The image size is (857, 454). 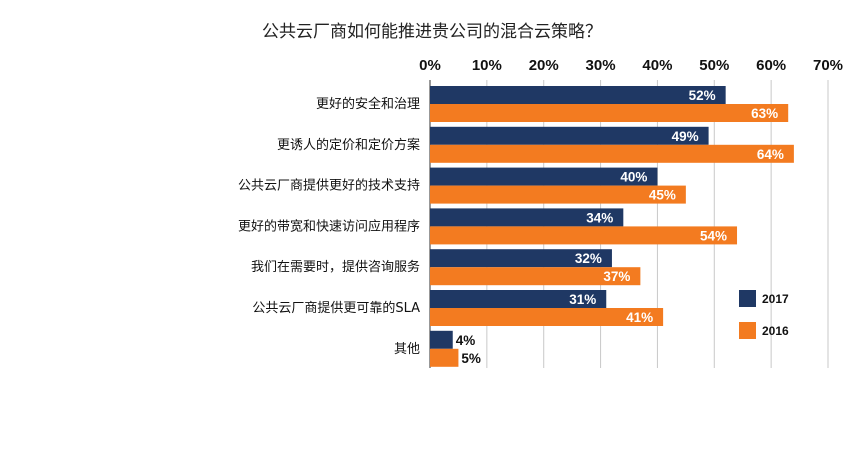 What do you see at coordinates (714, 65) in the screenshot?
I see `x-tick-label: 50%` at bounding box center [714, 65].